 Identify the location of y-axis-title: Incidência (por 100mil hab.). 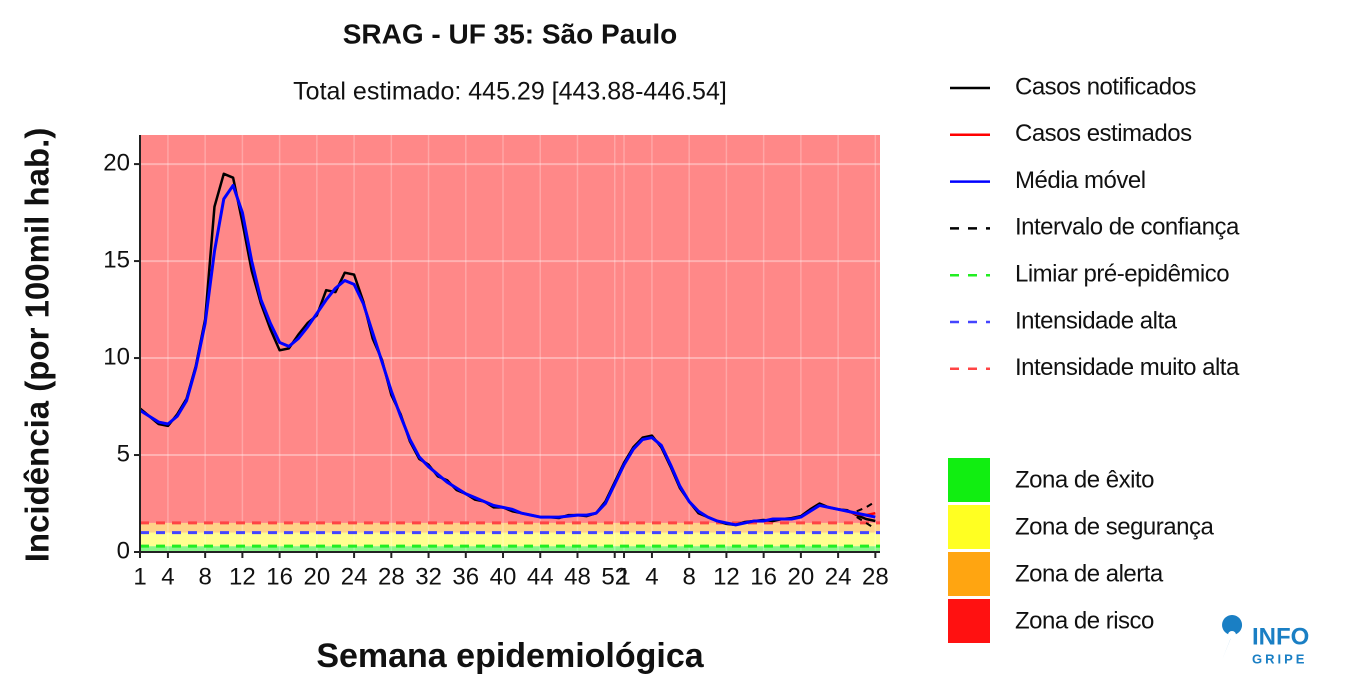
(37, 345).